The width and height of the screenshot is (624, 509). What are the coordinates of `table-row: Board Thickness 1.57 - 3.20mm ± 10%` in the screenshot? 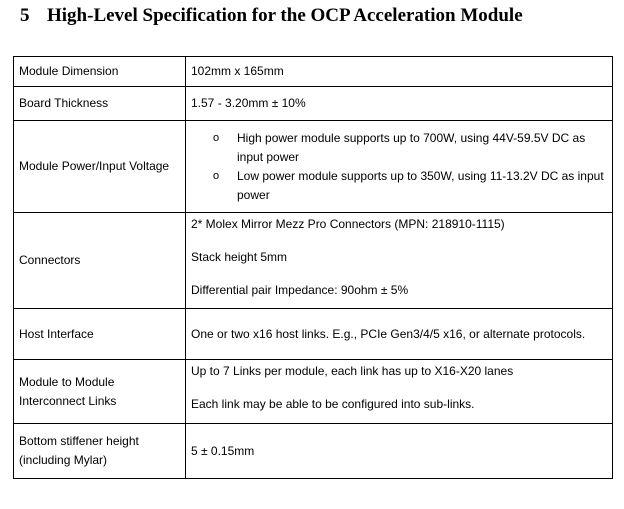 It's located at (313, 103).